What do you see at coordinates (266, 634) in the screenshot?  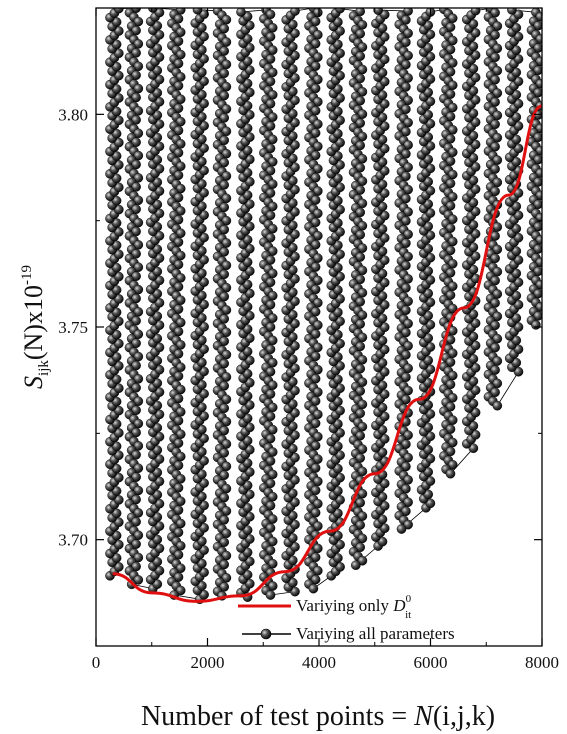 I see `legend-marker-black` at bounding box center [266, 634].